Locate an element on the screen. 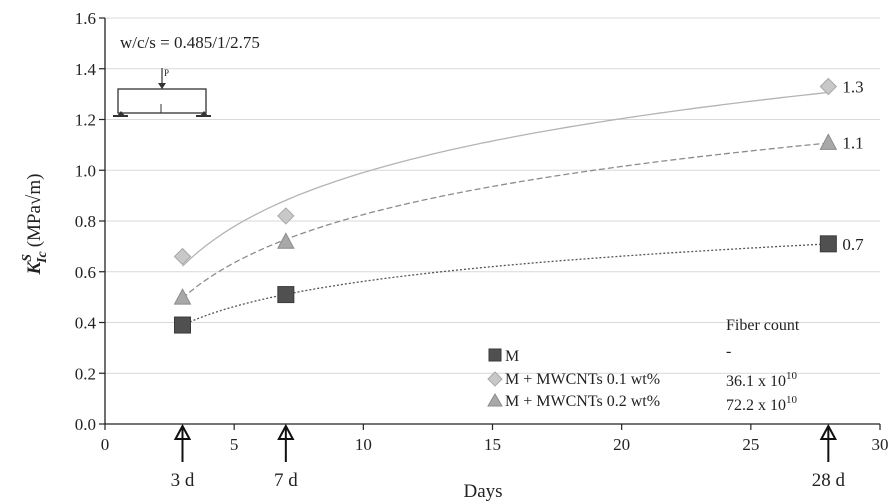  y-tick-label-4: 0.8 is located at coordinates (85, 221).